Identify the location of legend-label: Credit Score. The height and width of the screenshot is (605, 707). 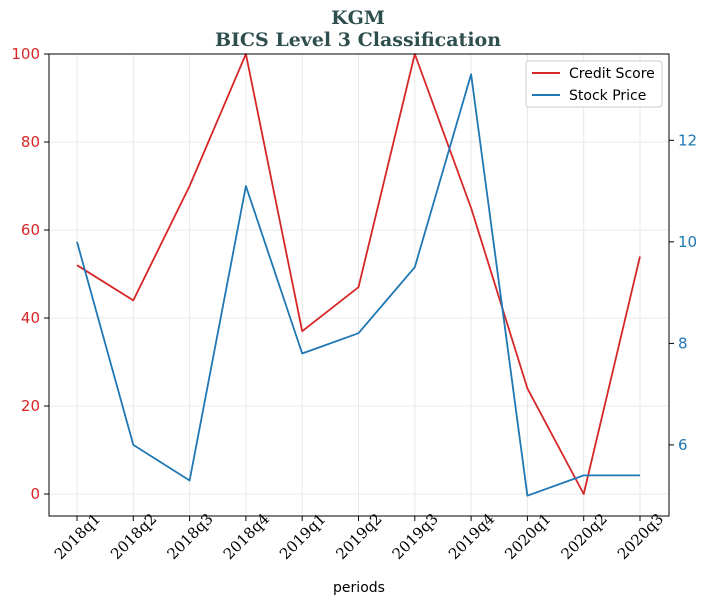
(612, 74).